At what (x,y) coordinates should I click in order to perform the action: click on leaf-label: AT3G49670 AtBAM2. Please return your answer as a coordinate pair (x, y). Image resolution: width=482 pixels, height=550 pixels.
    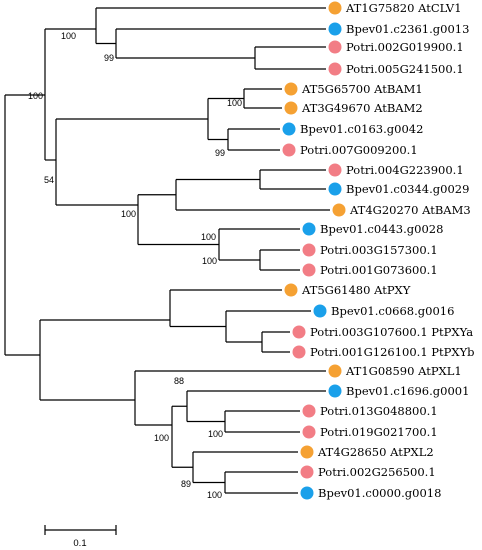
    Looking at the image, I should click on (362, 108).